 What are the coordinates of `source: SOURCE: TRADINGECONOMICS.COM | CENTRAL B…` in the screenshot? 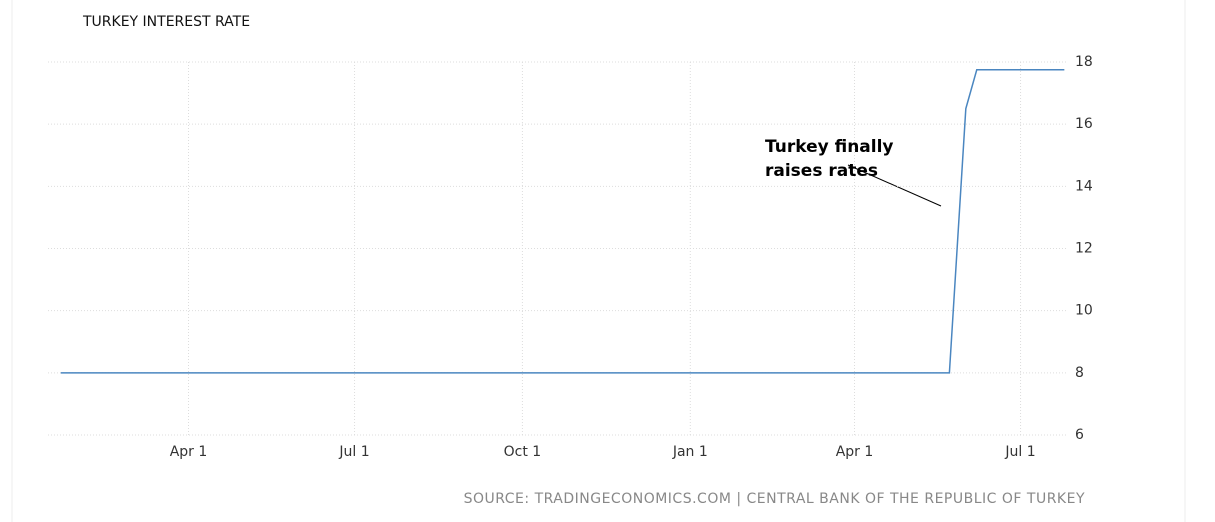 It's located at (774, 499).